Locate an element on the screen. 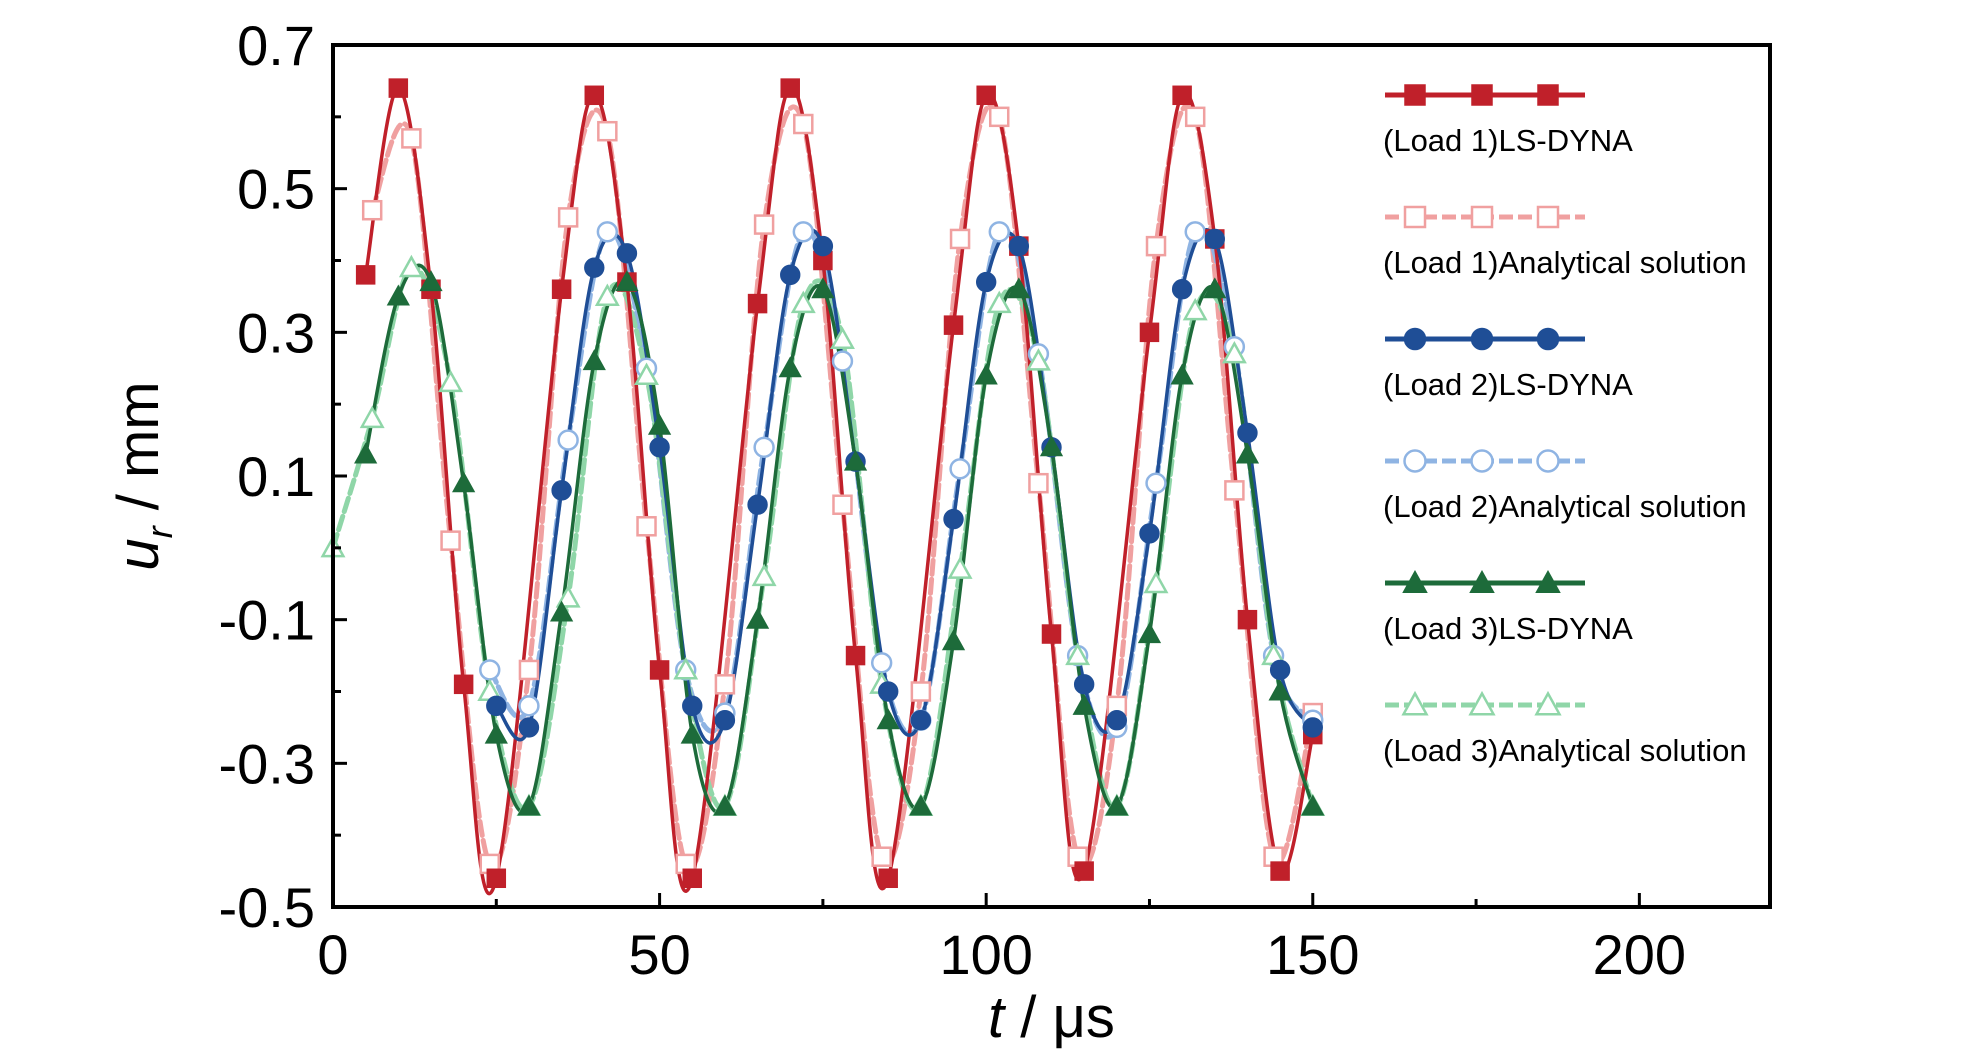  x-tick-label: 100 is located at coordinates (985, 954).